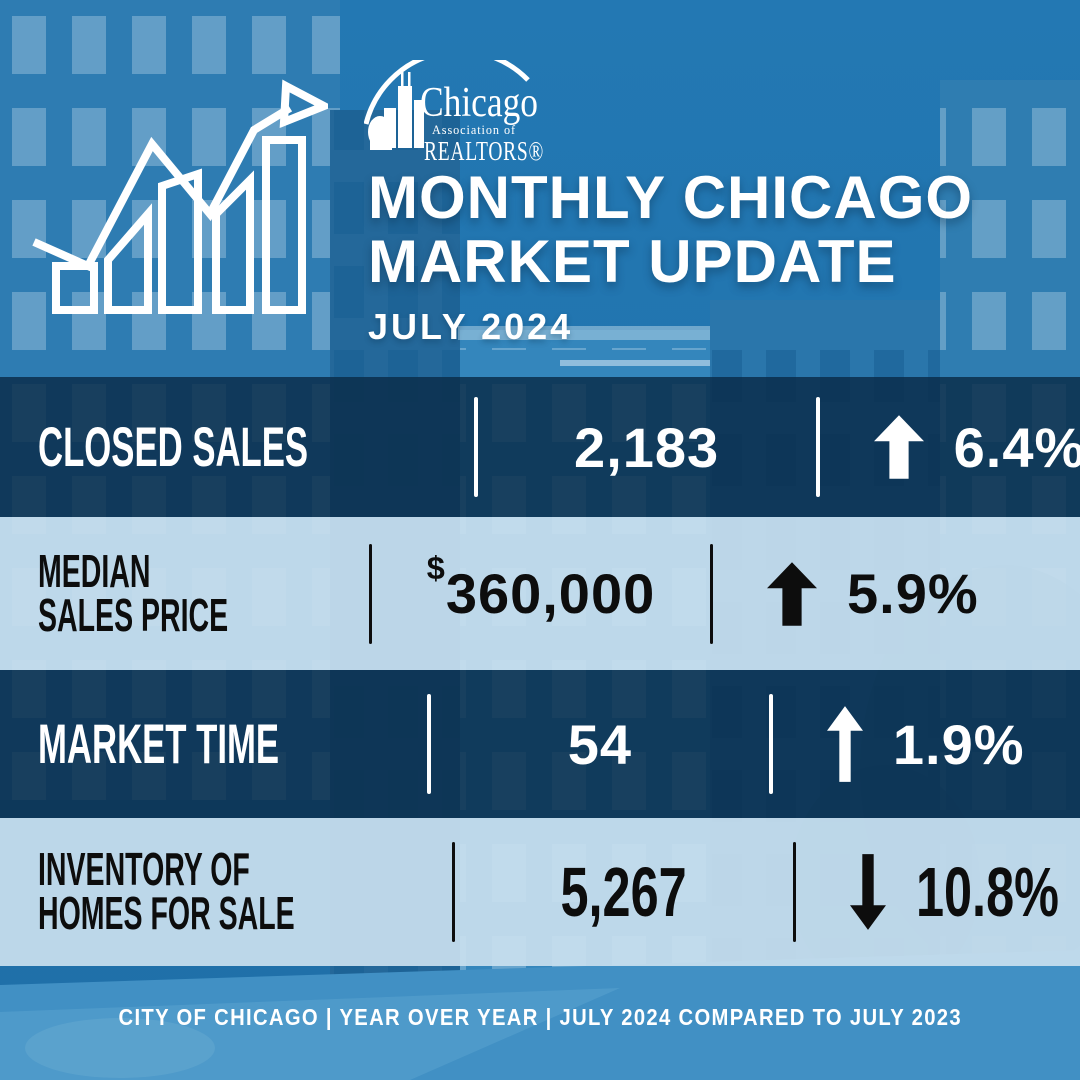  I want to click on stat-change-value: 6.4%, so click(1016, 447).